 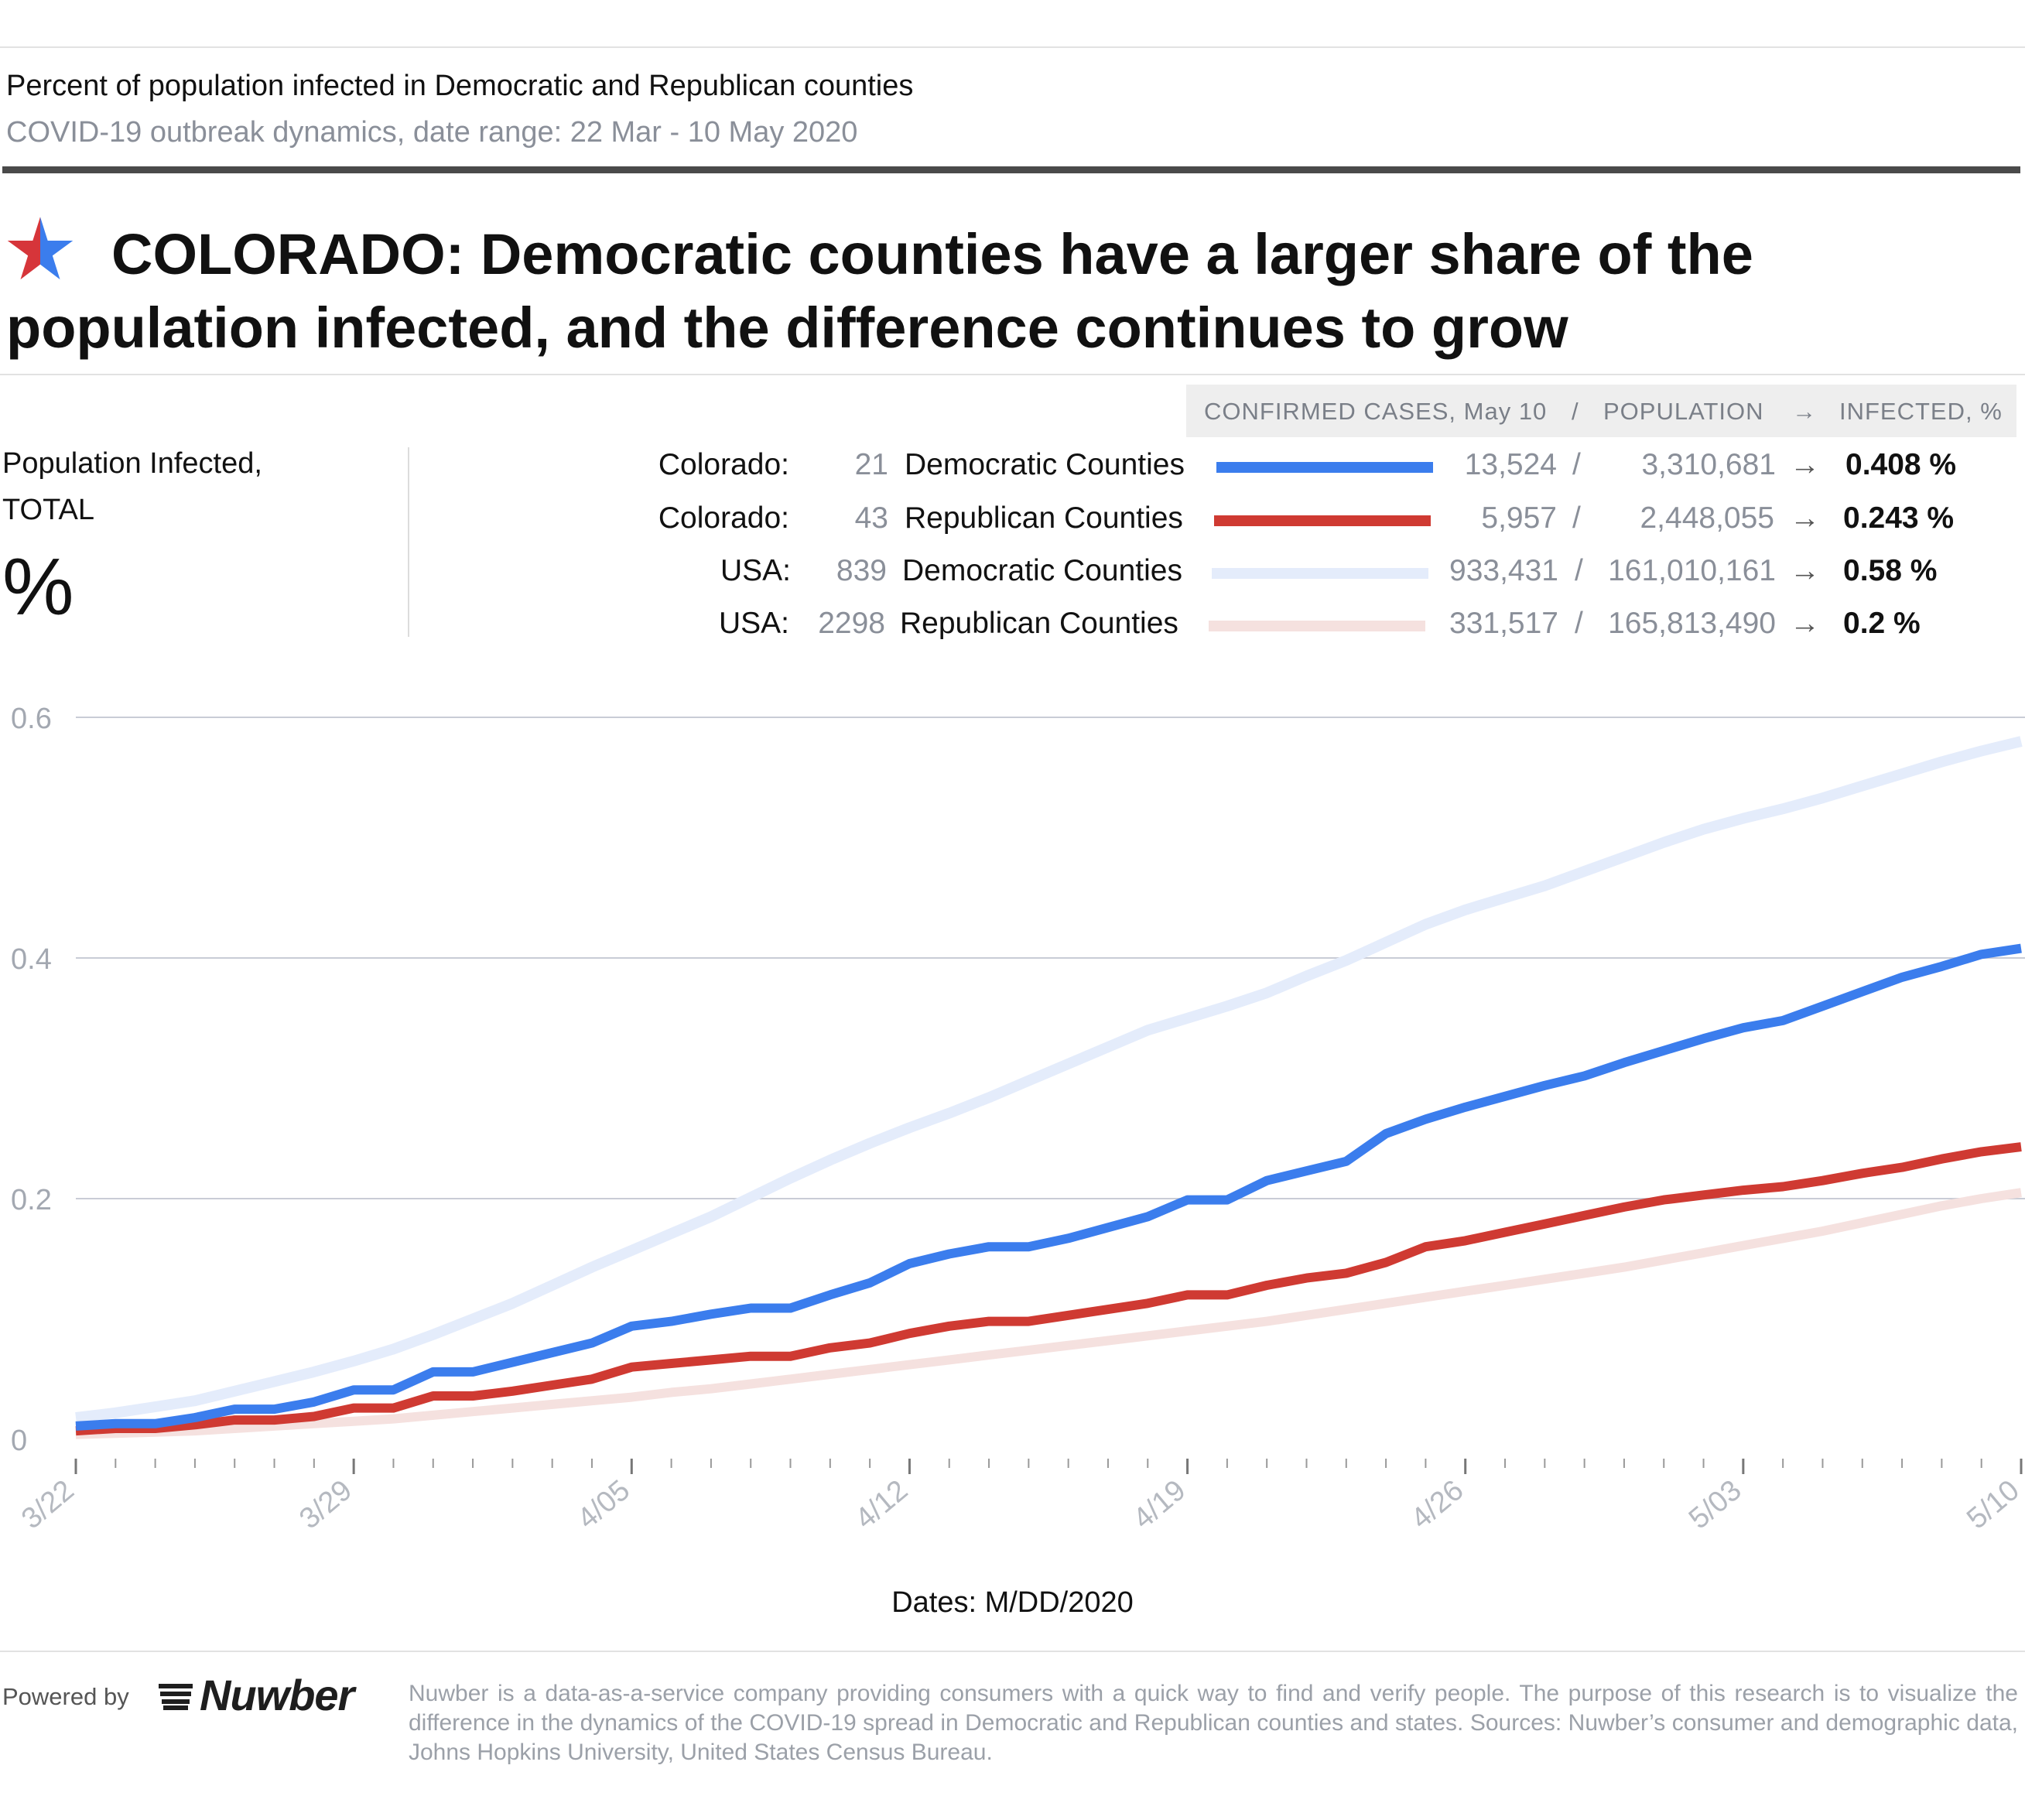 What do you see at coordinates (32, 719) in the screenshot?
I see `y-tick-label: 0.6` at bounding box center [32, 719].